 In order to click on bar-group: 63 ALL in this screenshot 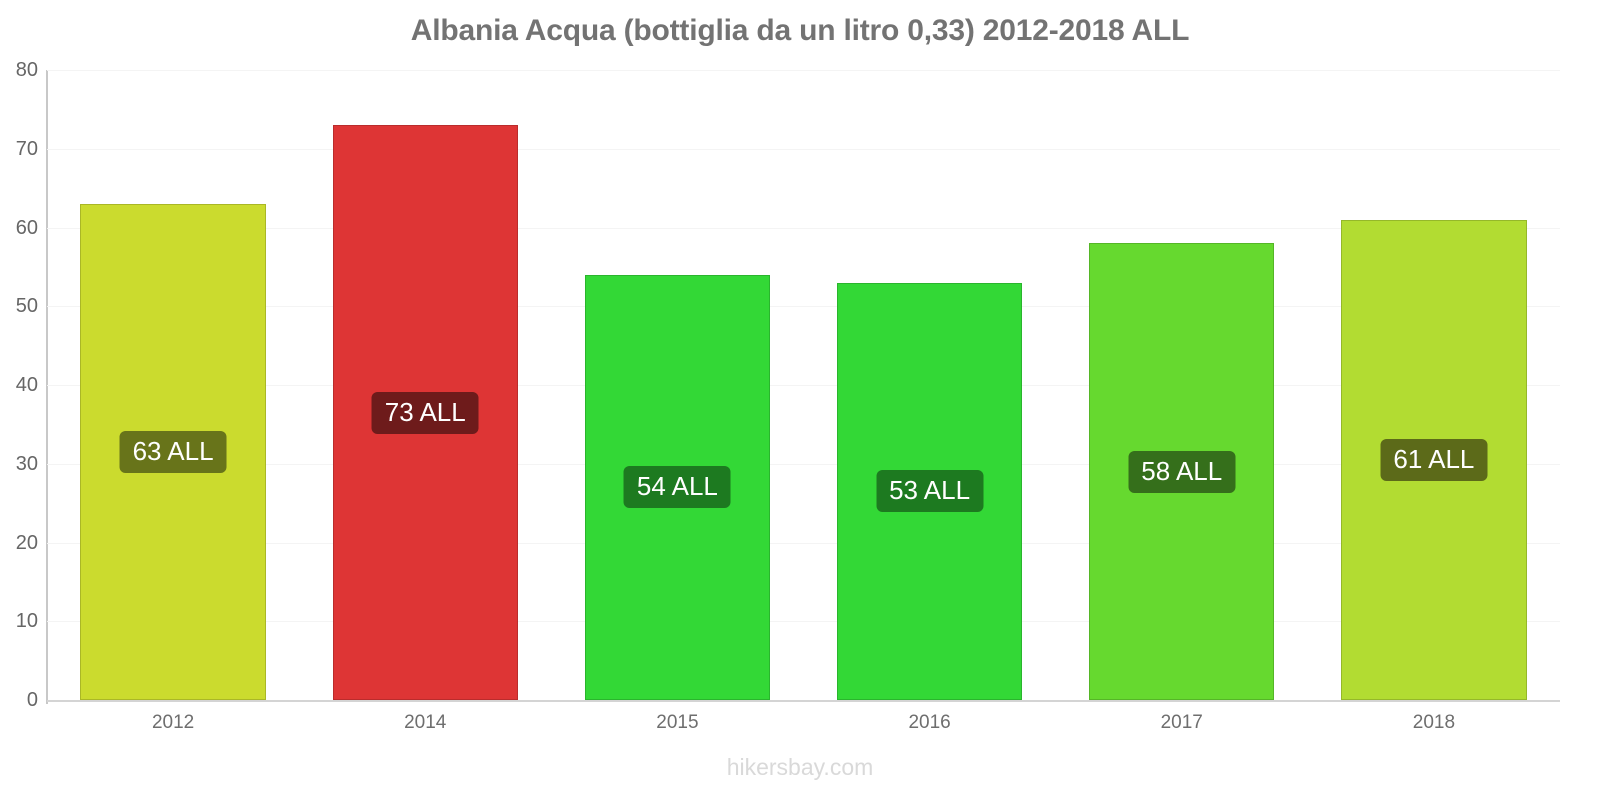, I will do `click(173, 385)`.